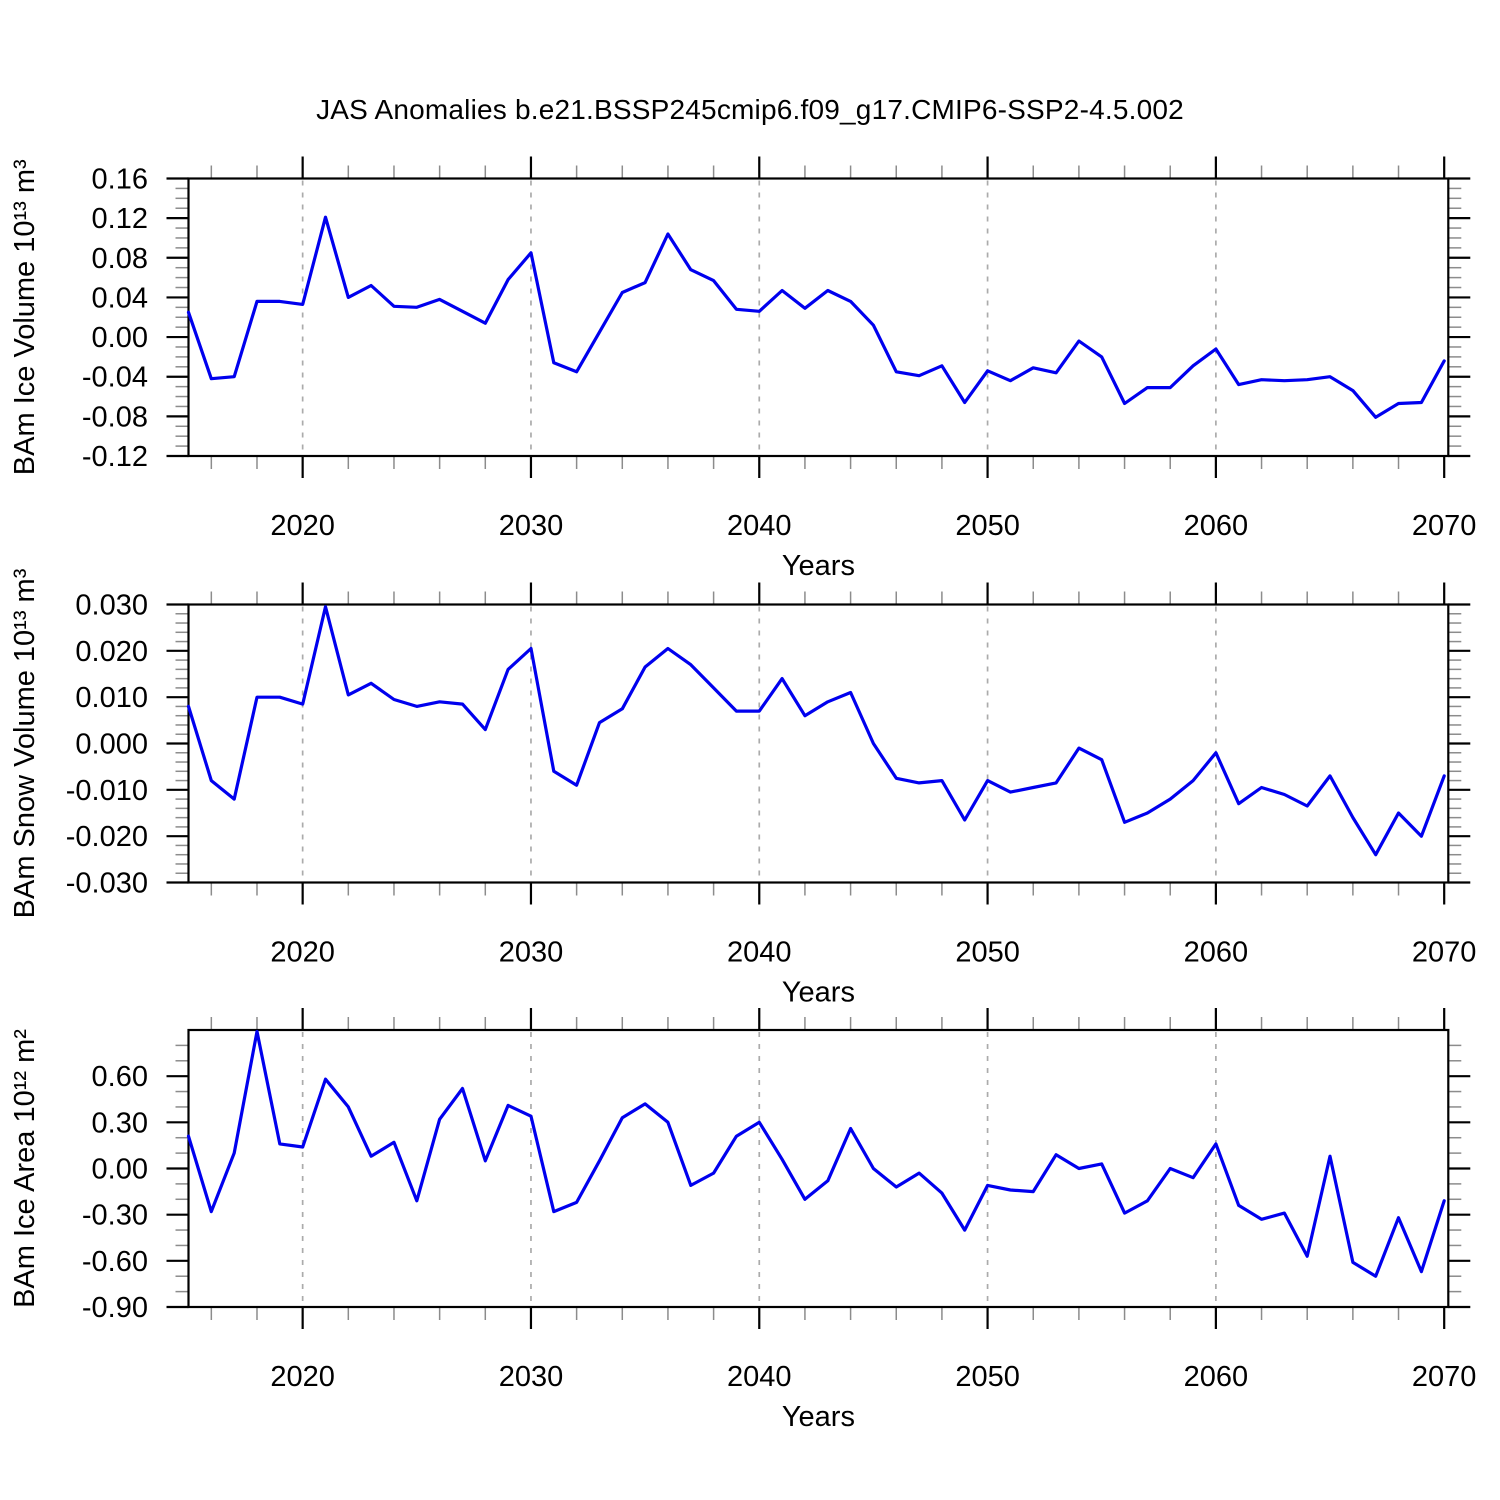  Describe the element at coordinates (115, 1216) in the screenshot. I see `y-tick-label: -0.30` at that location.